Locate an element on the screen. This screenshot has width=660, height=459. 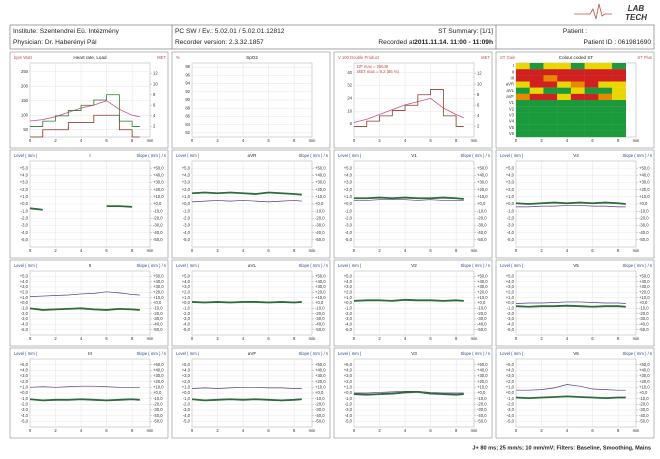
y-tick-label: 250 is located at coordinates (25, 71).